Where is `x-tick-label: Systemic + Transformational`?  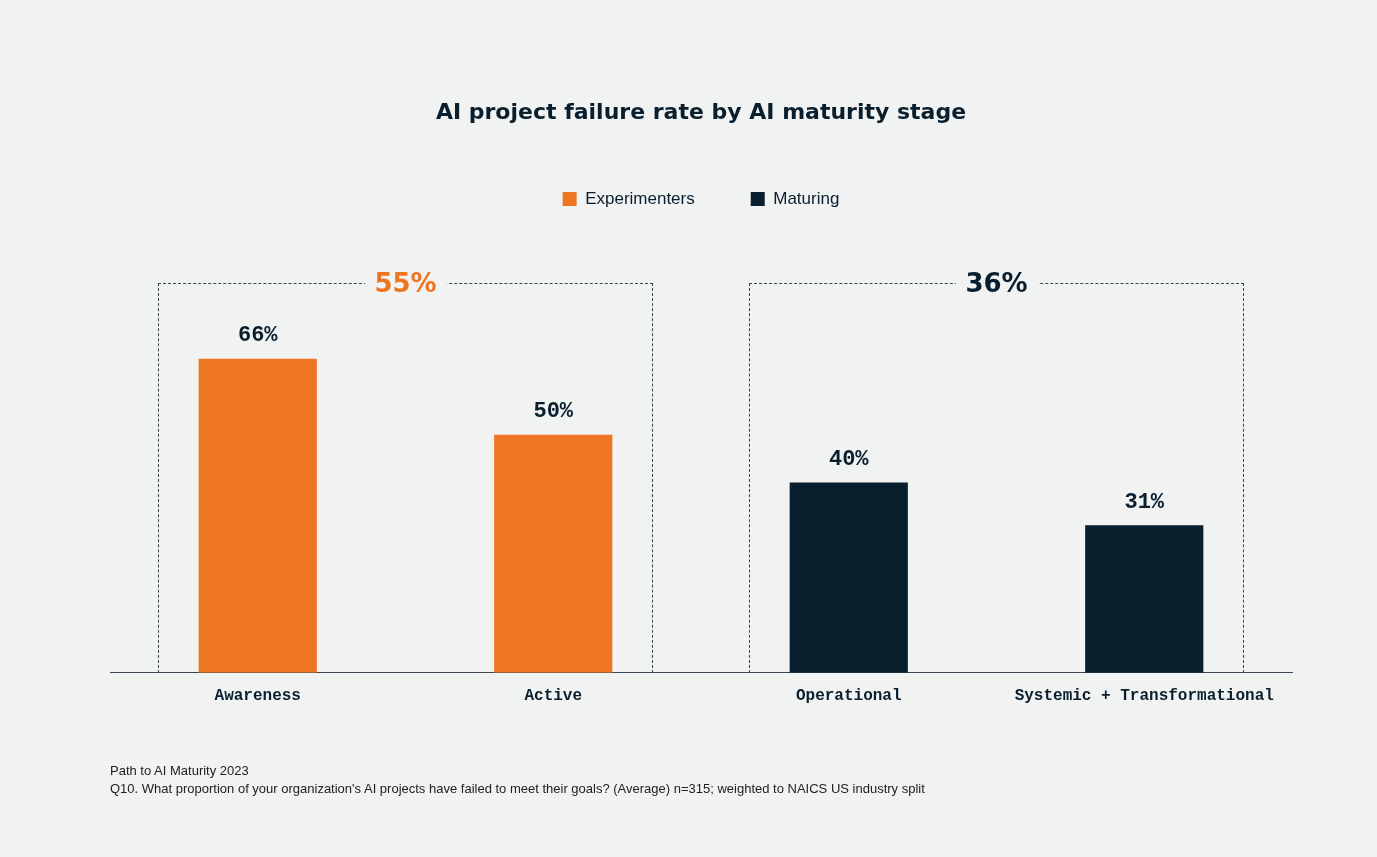 x-tick-label: Systemic + Transformational is located at coordinates (1144, 696).